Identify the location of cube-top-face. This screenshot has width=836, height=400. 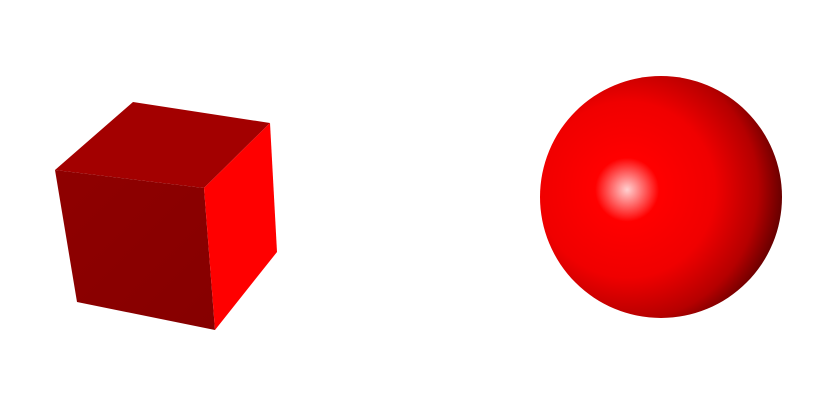
(162, 145).